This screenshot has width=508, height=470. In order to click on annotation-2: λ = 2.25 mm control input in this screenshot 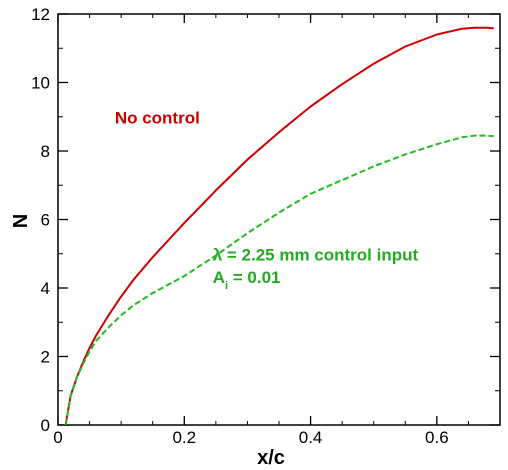, I will do `click(316, 255)`.